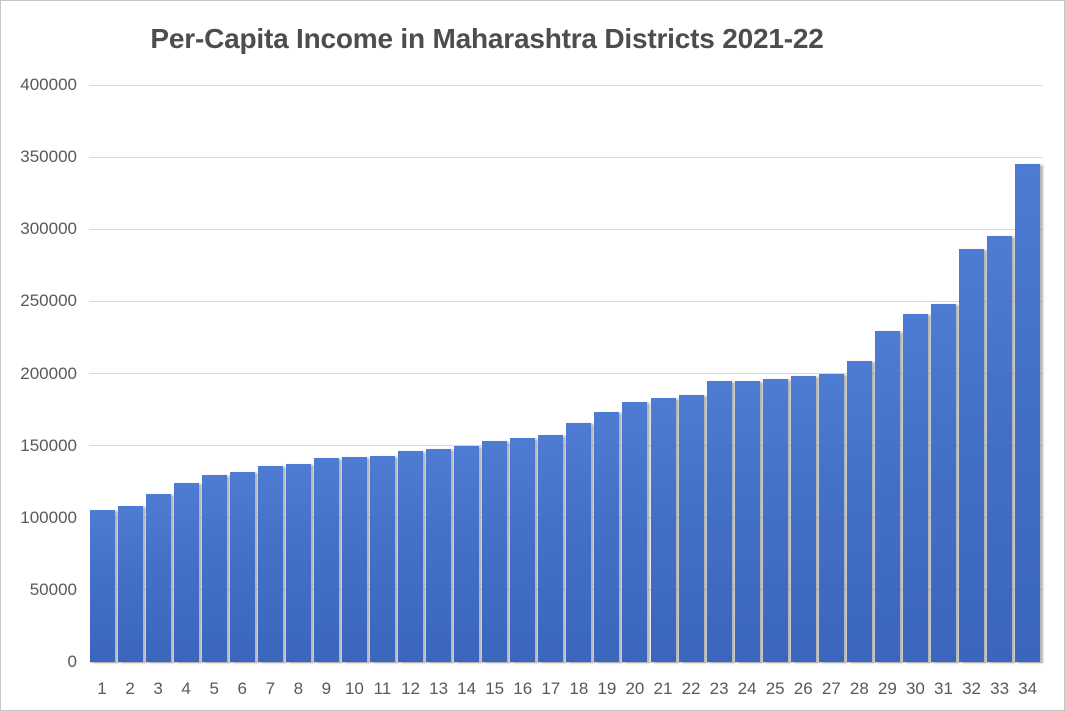 This screenshot has height=711, width=1065. What do you see at coordinates (326, 688) in the screenshot?
I see `x-axis-tick-label: 9` at bounding box center [326, 688].